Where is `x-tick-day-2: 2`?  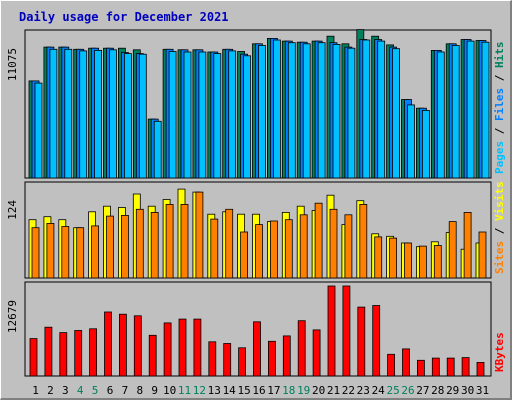 x-tick-day-2: 2 is located at coordinates (50, 390).